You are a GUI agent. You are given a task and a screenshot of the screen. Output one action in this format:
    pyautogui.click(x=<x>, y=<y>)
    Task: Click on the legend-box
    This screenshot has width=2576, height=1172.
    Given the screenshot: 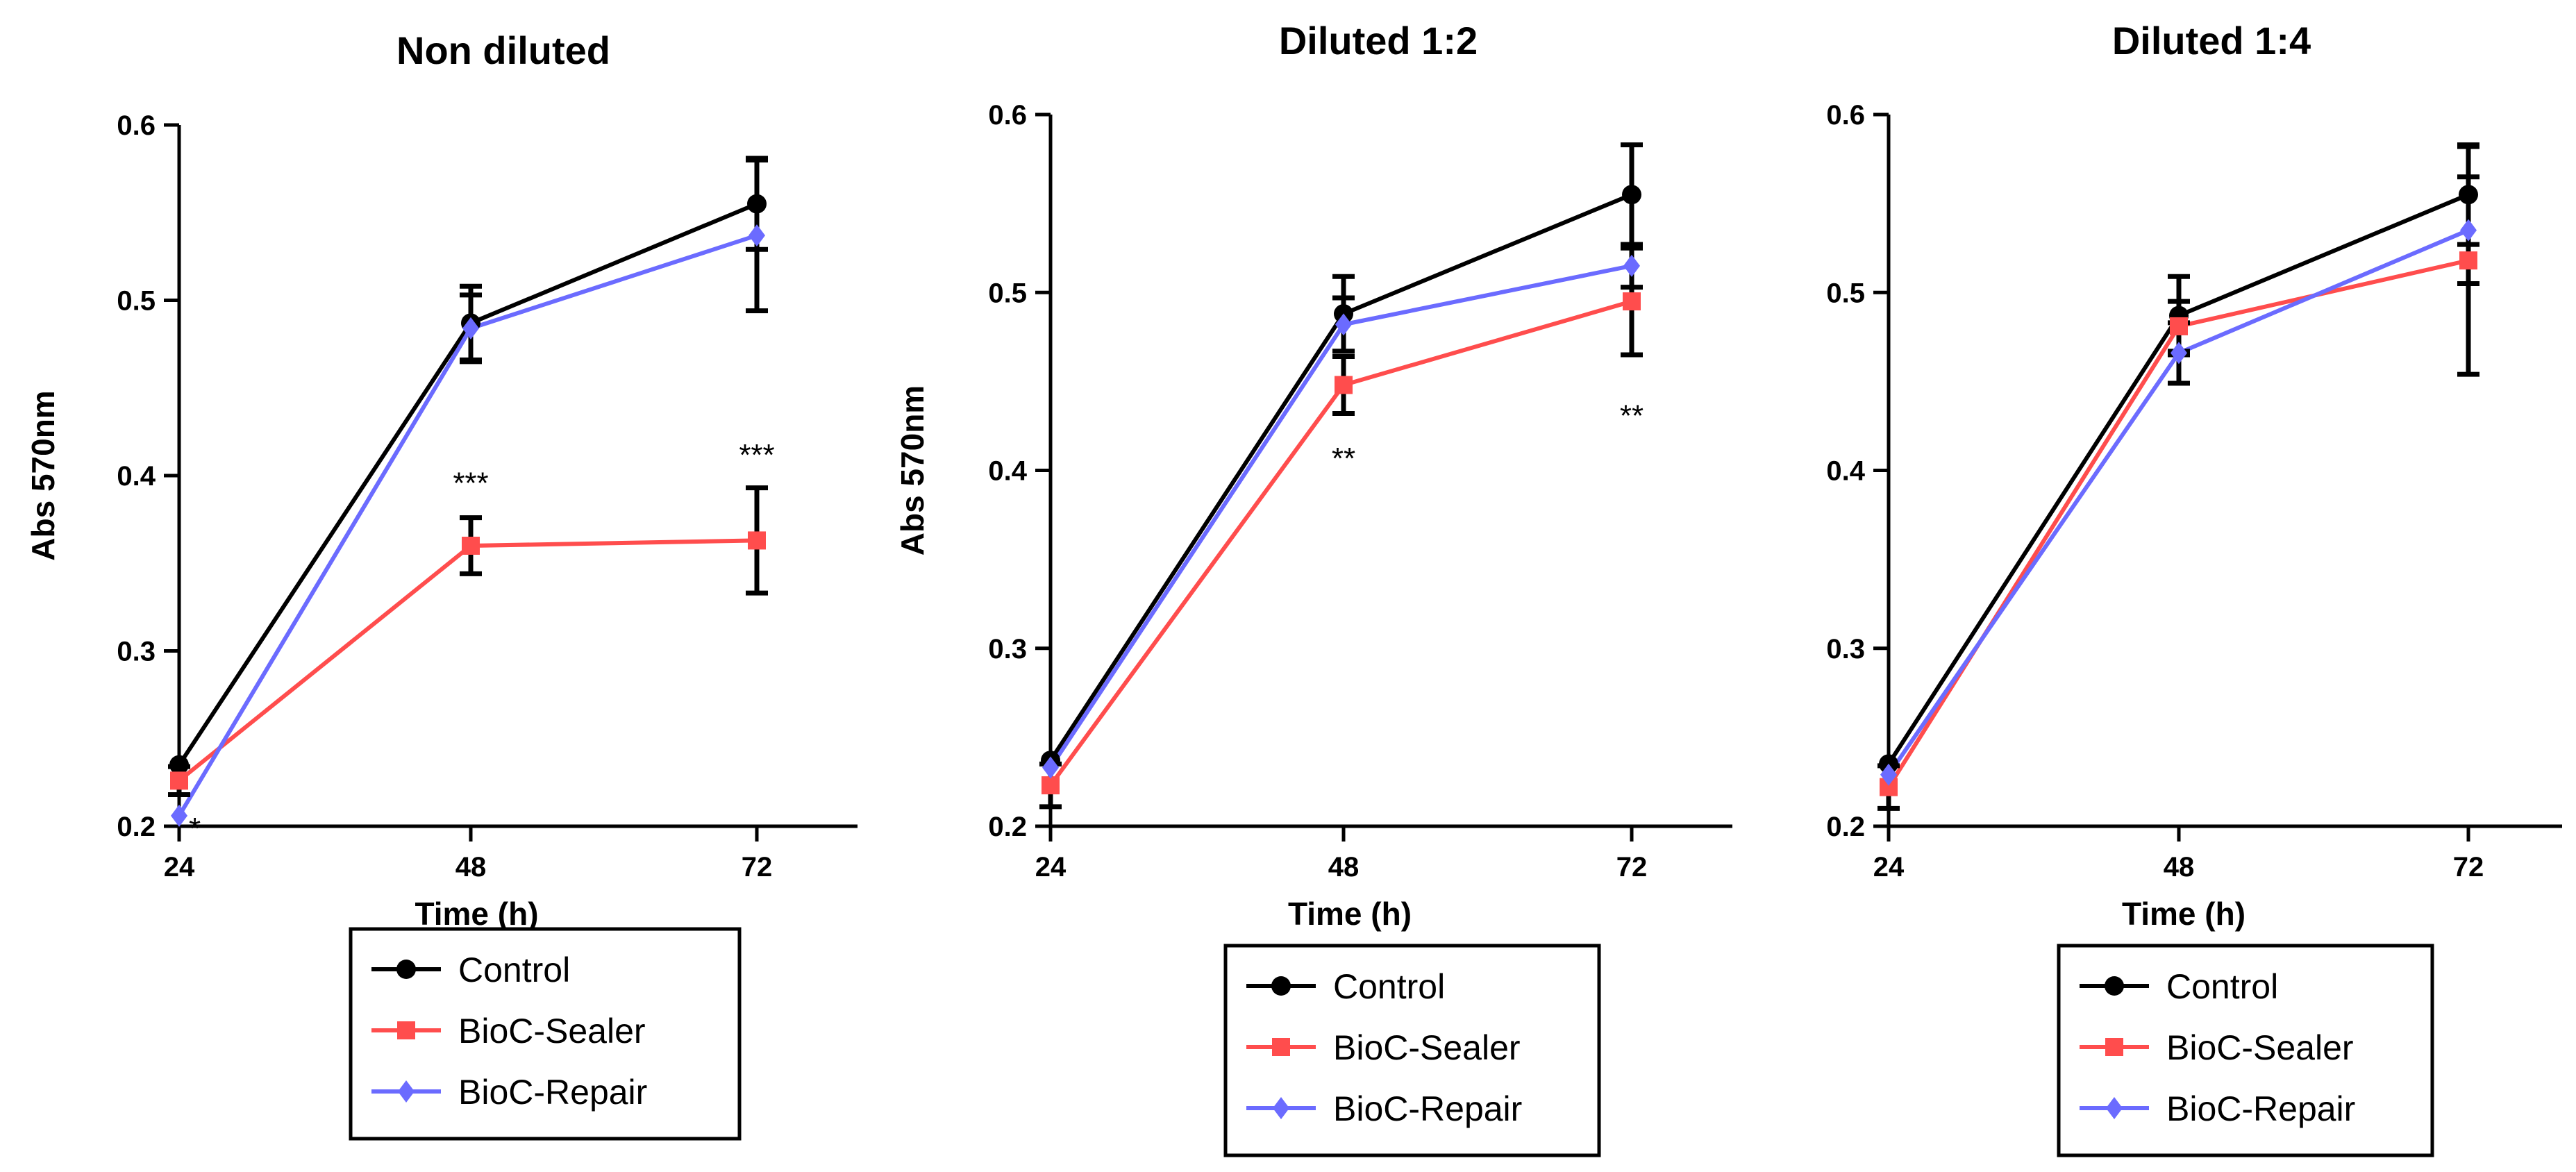 What is the action you would take?
    pyautogui.click(x=545, y=1034)
    